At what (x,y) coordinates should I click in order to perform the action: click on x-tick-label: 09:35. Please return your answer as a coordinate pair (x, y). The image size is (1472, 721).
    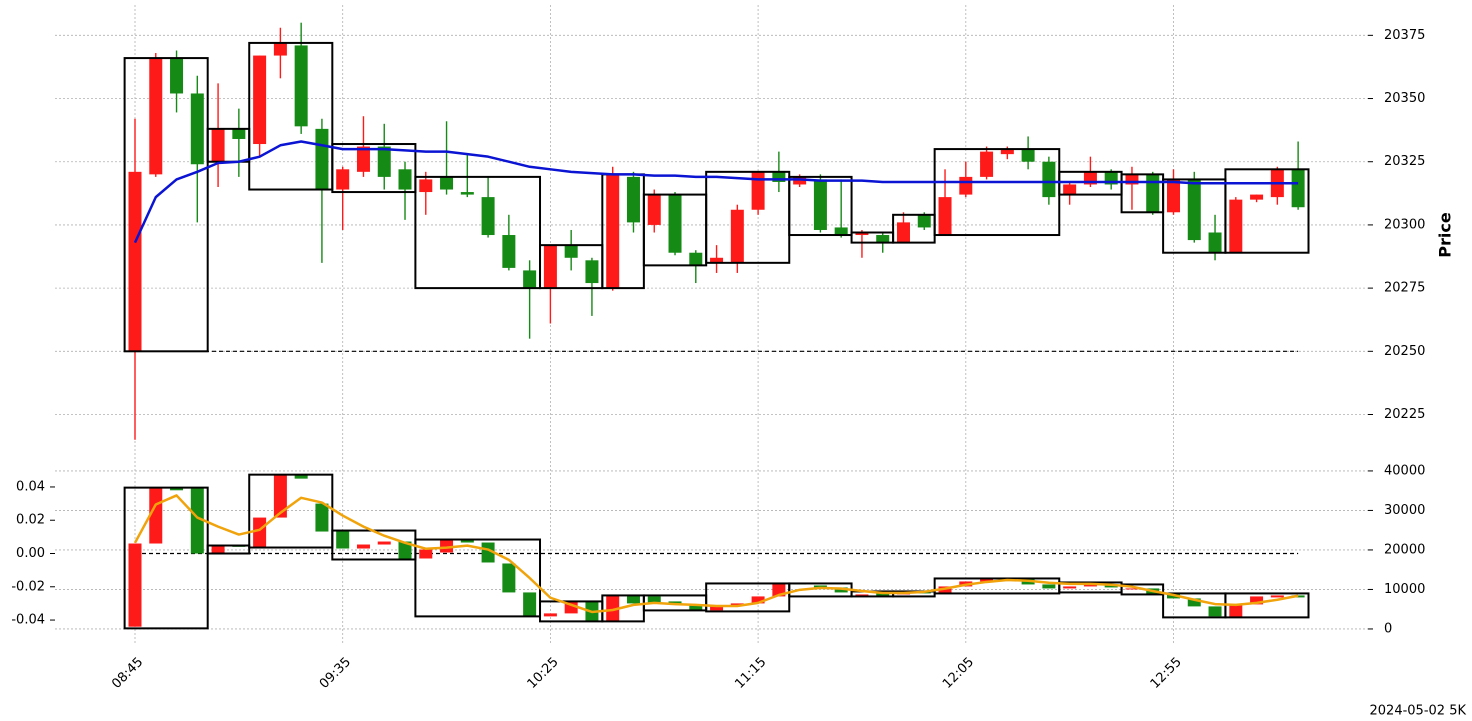
    Looking at the image, I should click on (335, 673).